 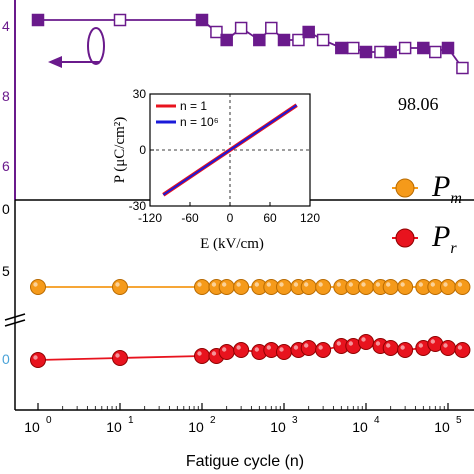 I want to click on pr-series, so click(x=250, y=351).